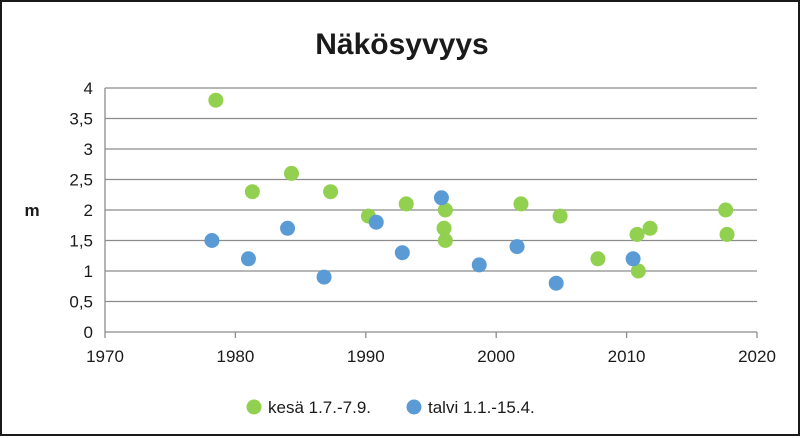 Image resolution: width=800 pixels, height=438 pixels. I want to click on legend-item: kesä 1.7.-7.9., so click(308, 407).